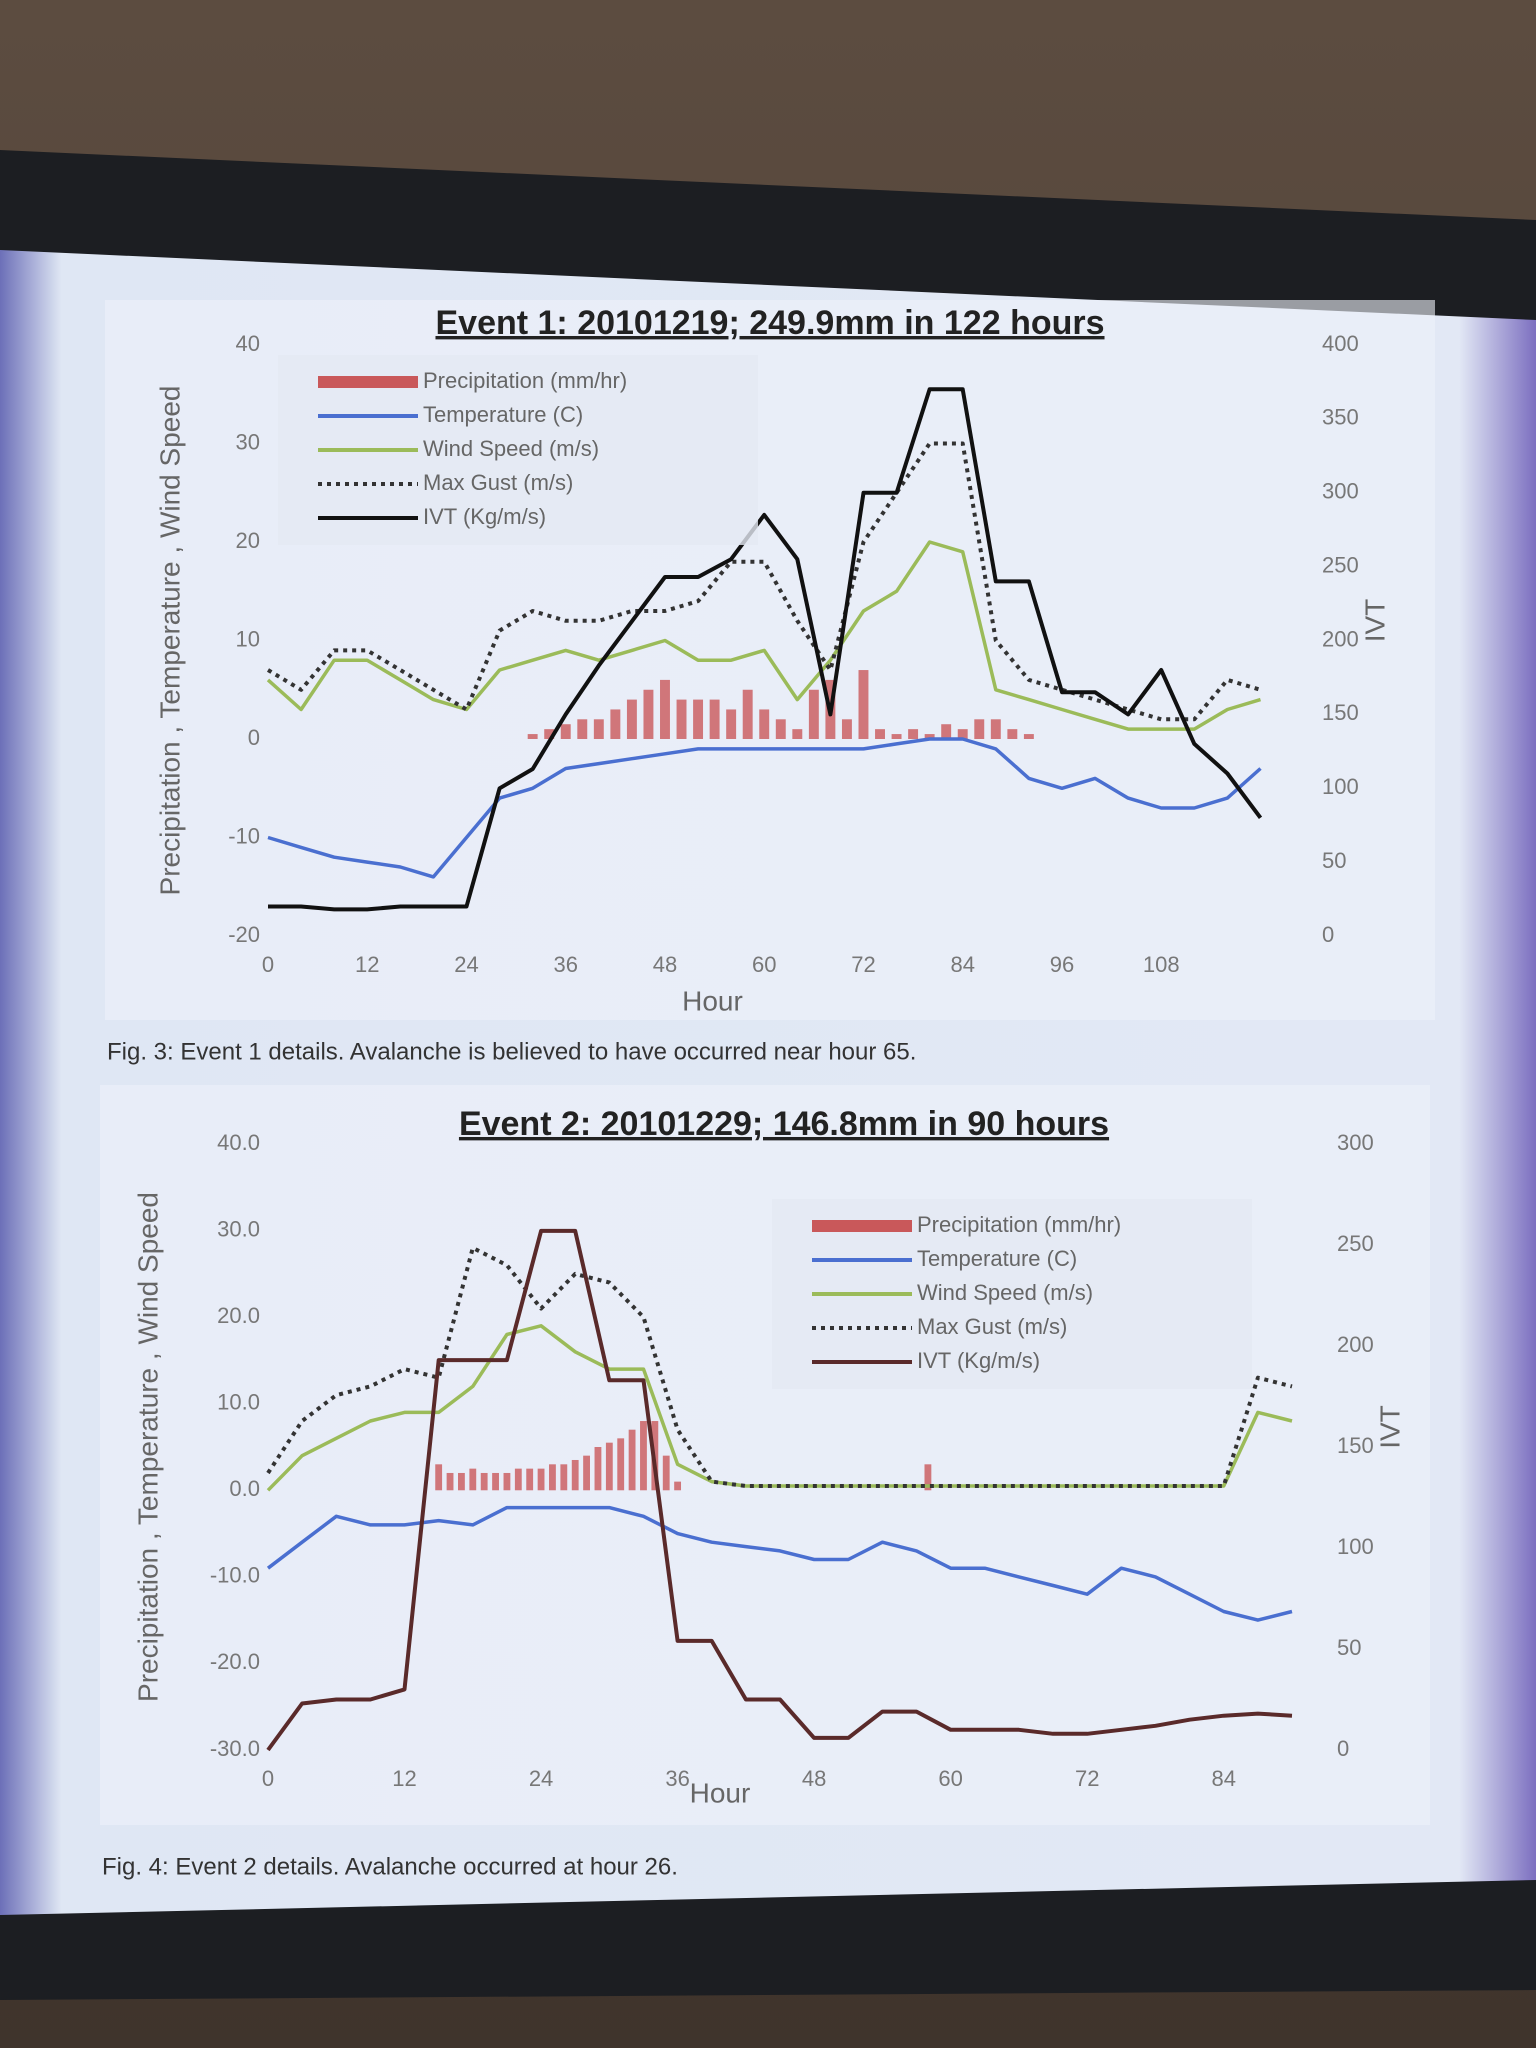 The width and height of the screenshot is (1536, 2048). I want to click on x-tick-label: 96, so click(1062, 964).